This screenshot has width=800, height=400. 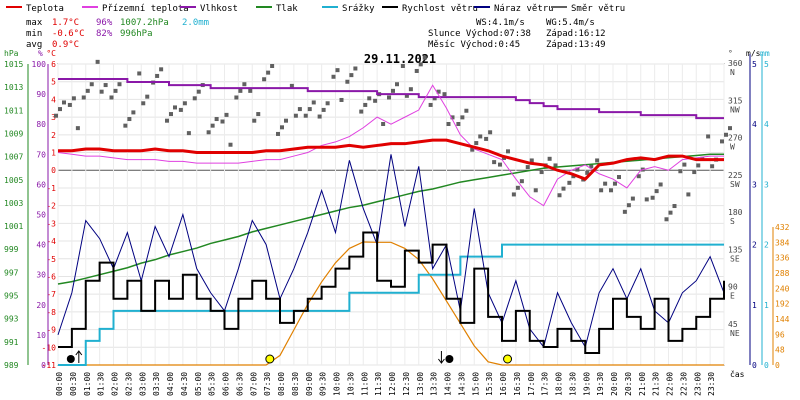 What do you see at coordinates (572, 384) in the screenshot?
I see `x-tick: 18:30` at bounding box center [572, 384].